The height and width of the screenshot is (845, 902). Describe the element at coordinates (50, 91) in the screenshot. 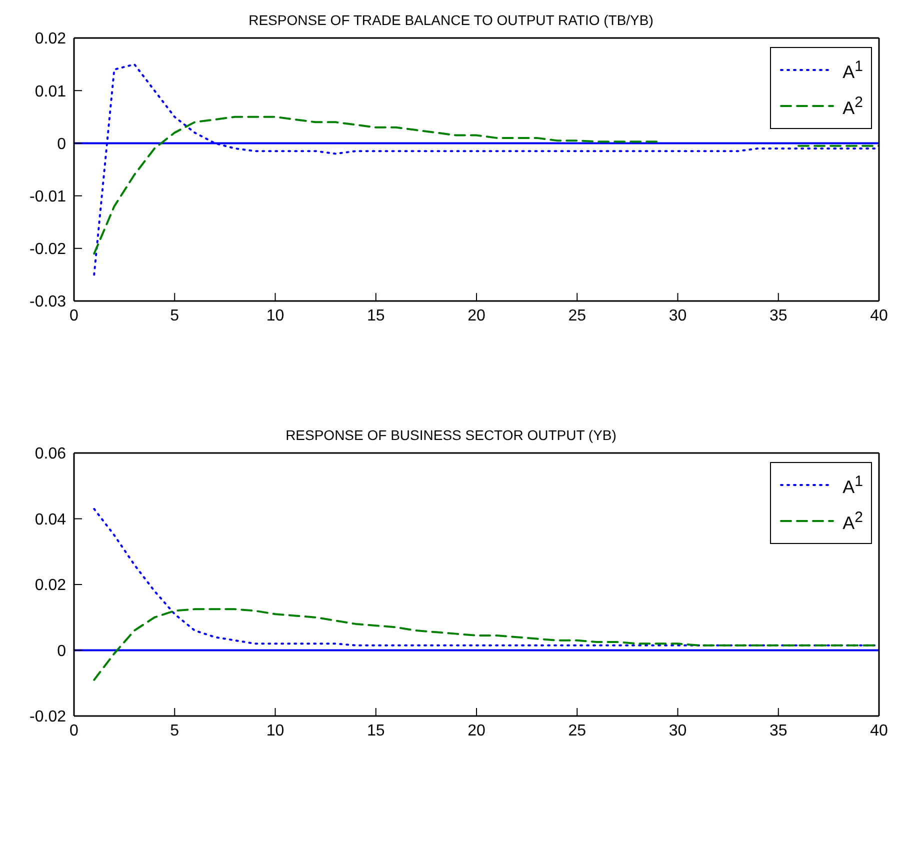

I see `y-tick-label: 0.01` at that location.